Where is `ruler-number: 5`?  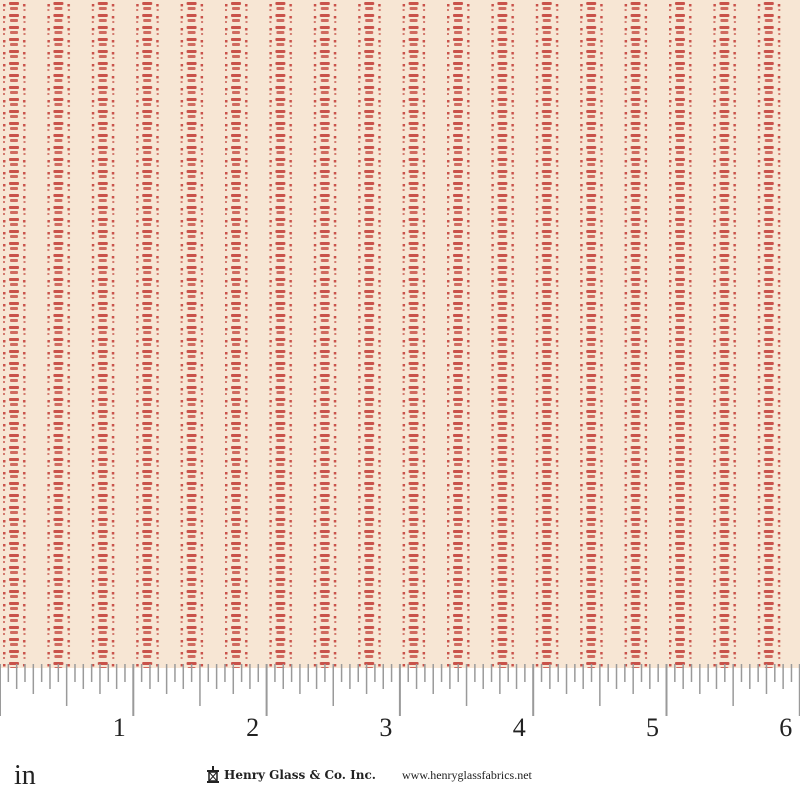 ruler-number: 5 is located at coordinates (652, 727).